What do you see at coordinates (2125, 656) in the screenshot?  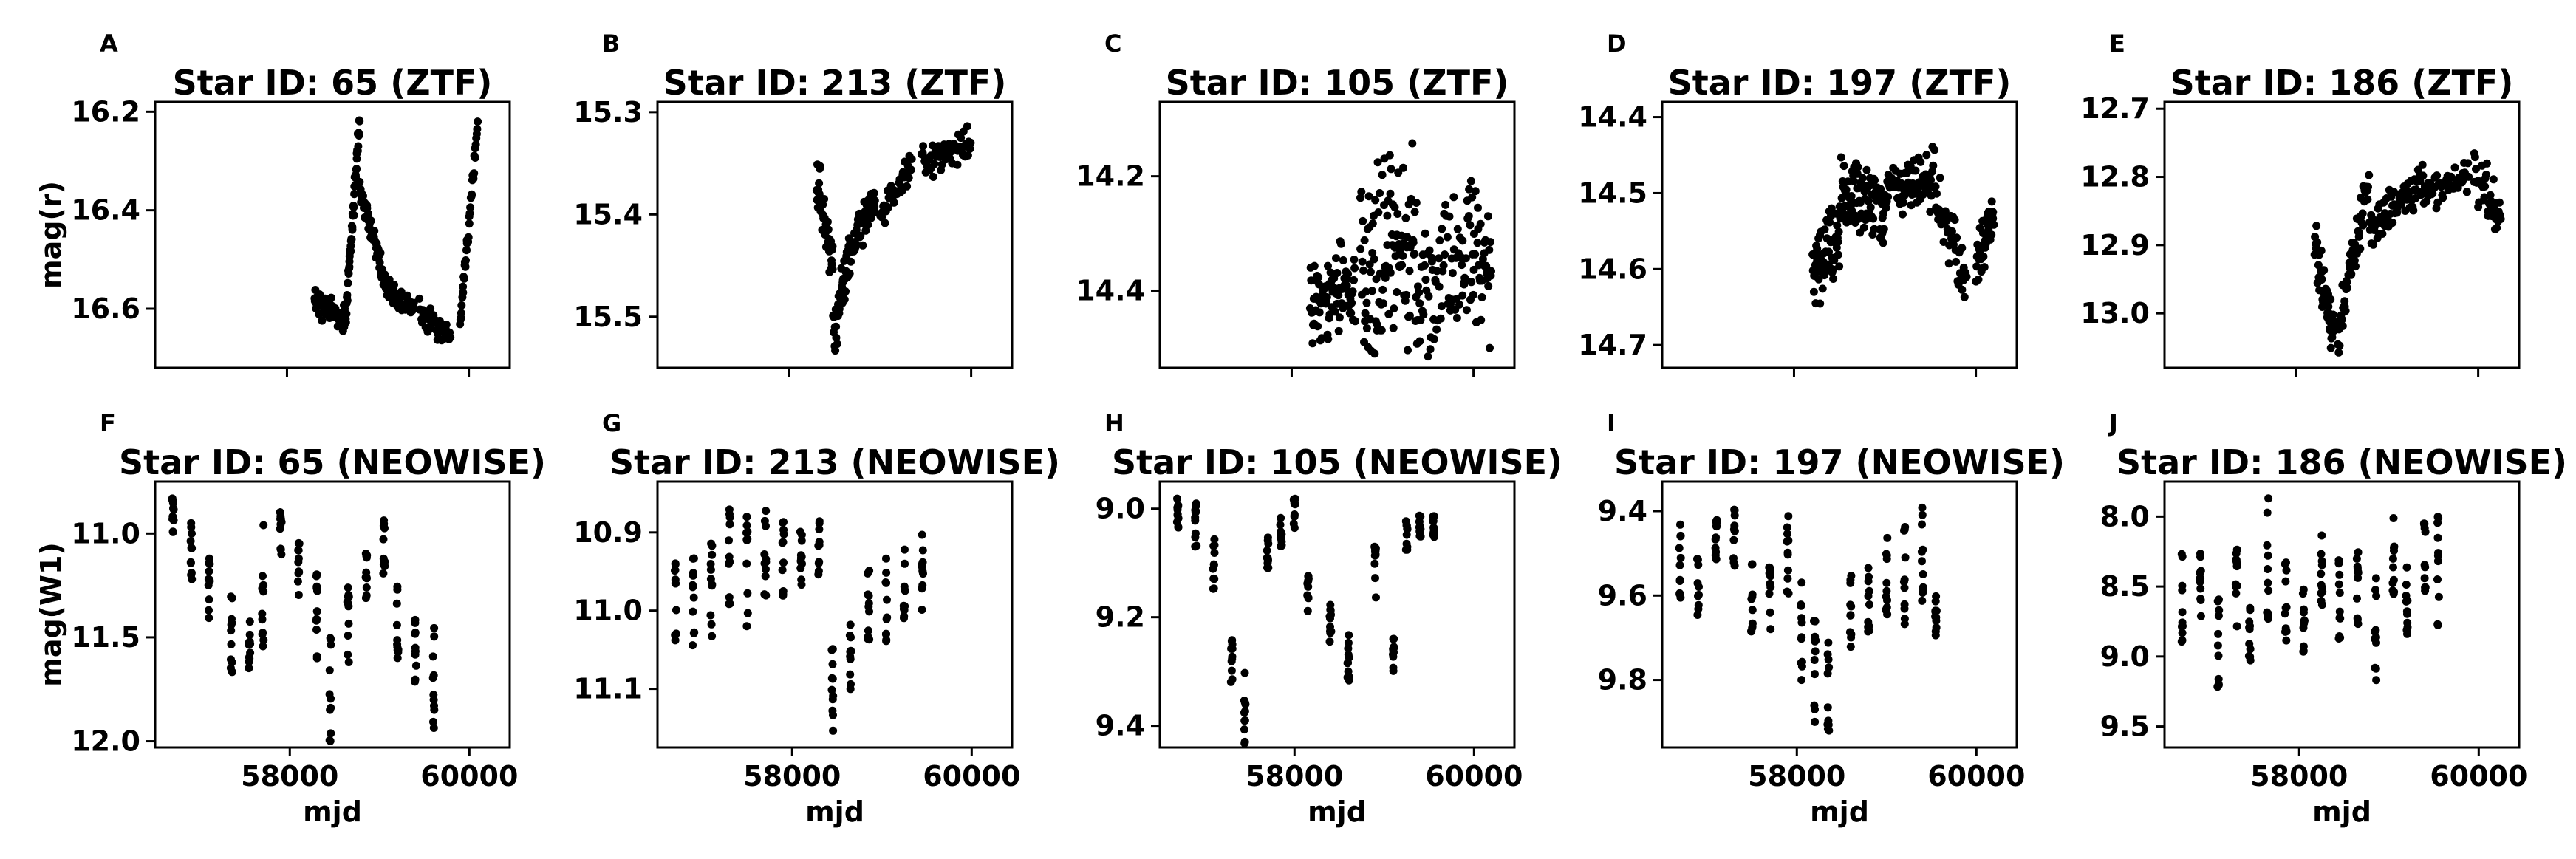 I see `y-tick-label: 9.0` at bounding box center [2125, 656].